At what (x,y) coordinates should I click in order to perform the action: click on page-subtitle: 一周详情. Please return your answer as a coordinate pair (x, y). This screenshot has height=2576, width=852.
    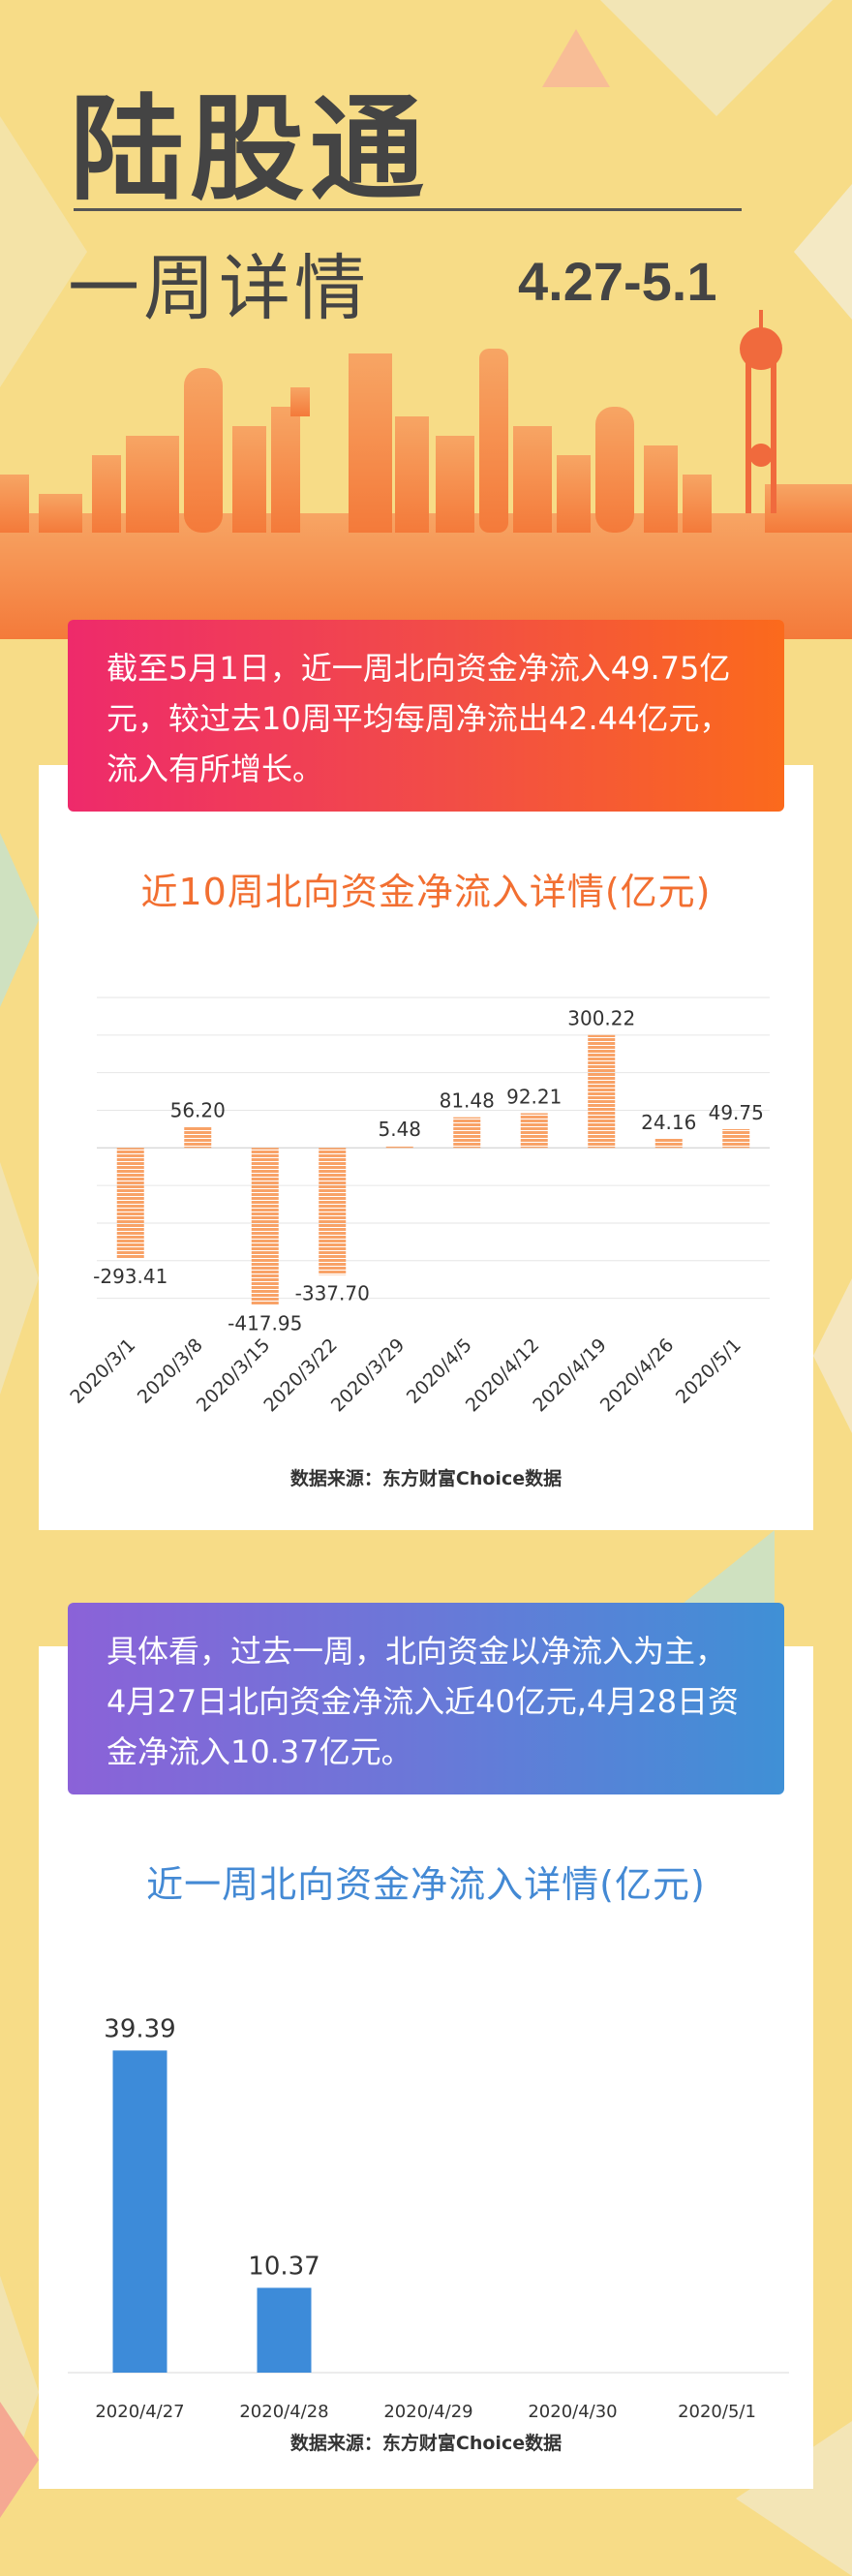
    Looking at the image, I should click on (219, 288).